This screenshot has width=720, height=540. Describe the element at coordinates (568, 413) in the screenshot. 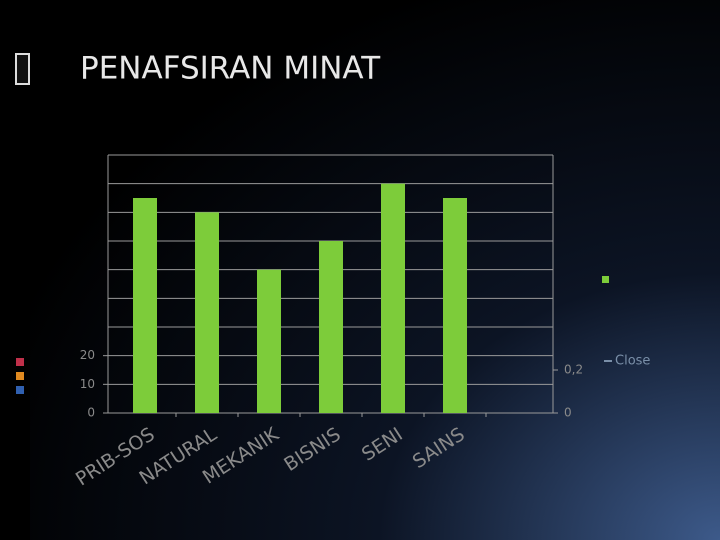

I see `y2-tick-label: 0` at that location.